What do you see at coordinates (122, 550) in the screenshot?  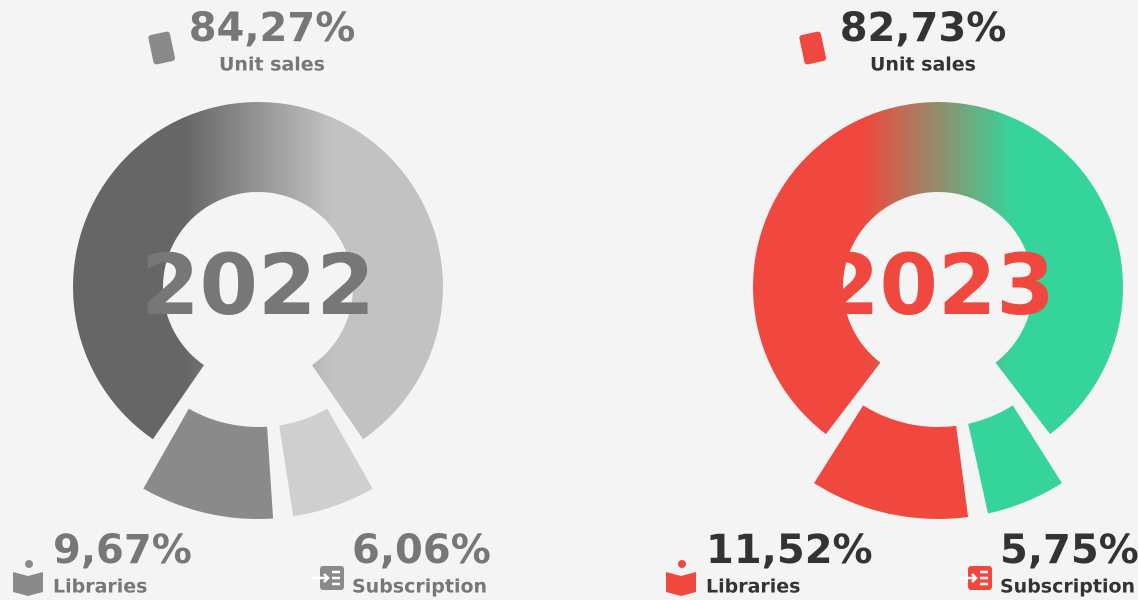 I see `value-label: 9,67%` at bounding box center [122, 550].